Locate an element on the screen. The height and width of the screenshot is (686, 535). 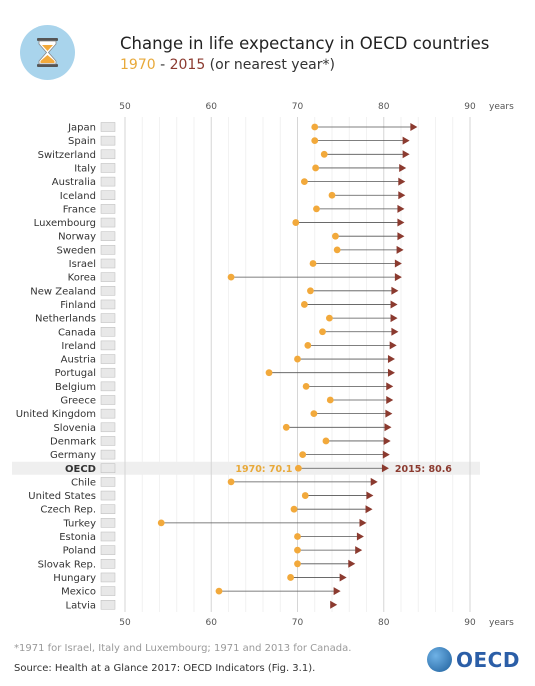
country-label: Japan is located at coordinates (81, 128).